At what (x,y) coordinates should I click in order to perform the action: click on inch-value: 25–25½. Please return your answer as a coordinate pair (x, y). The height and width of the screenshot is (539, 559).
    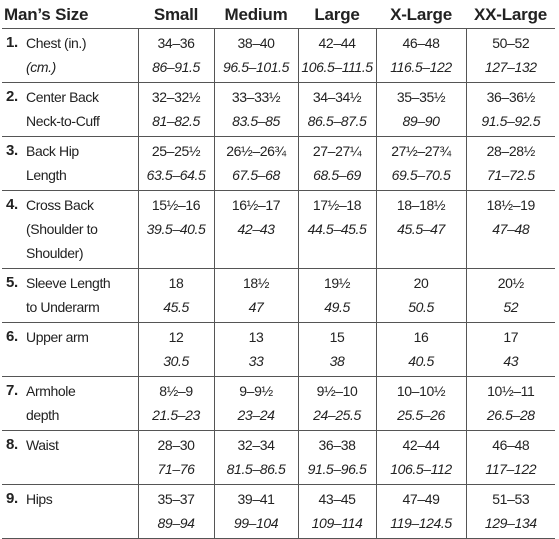
    Looking at the image, I should click on (176, 151).